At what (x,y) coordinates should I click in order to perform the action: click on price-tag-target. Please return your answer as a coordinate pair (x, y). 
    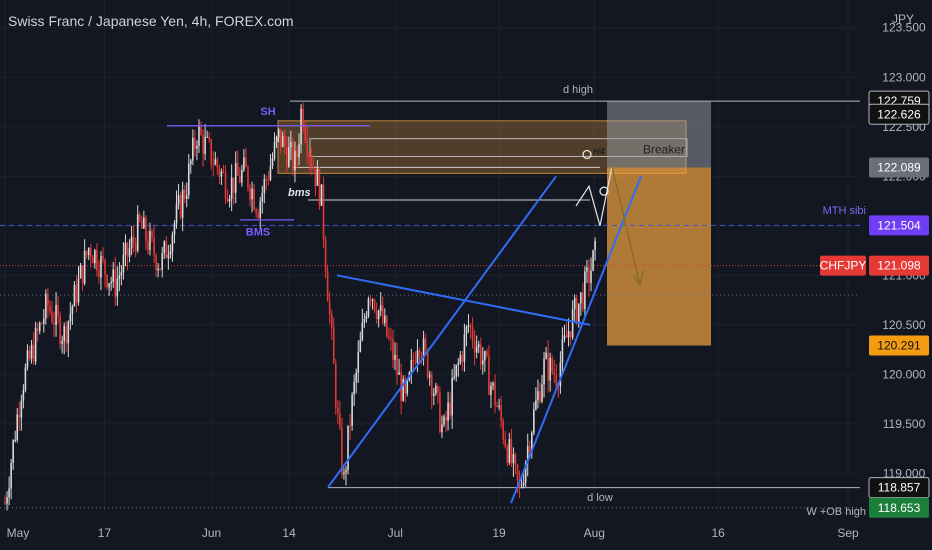
    Looking at the image, I should click on (899, 345).